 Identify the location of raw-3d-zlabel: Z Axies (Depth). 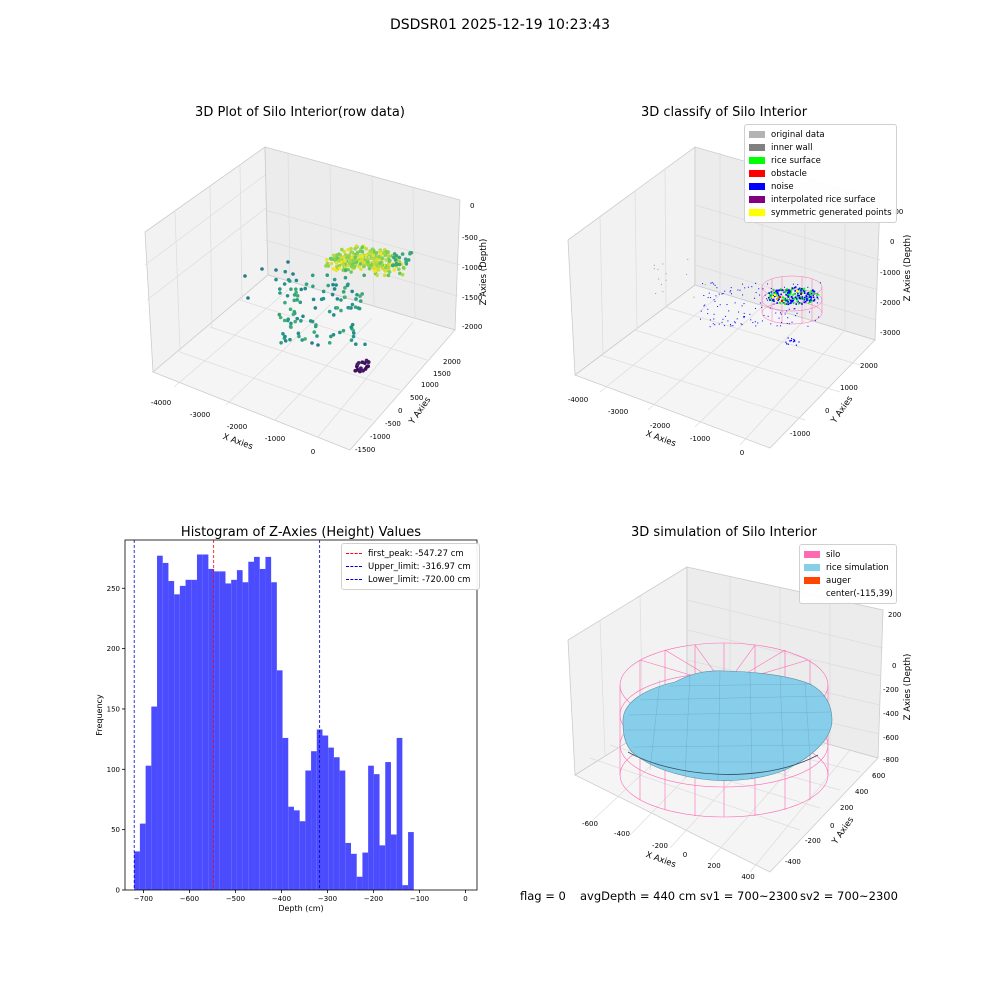
(484, 272).